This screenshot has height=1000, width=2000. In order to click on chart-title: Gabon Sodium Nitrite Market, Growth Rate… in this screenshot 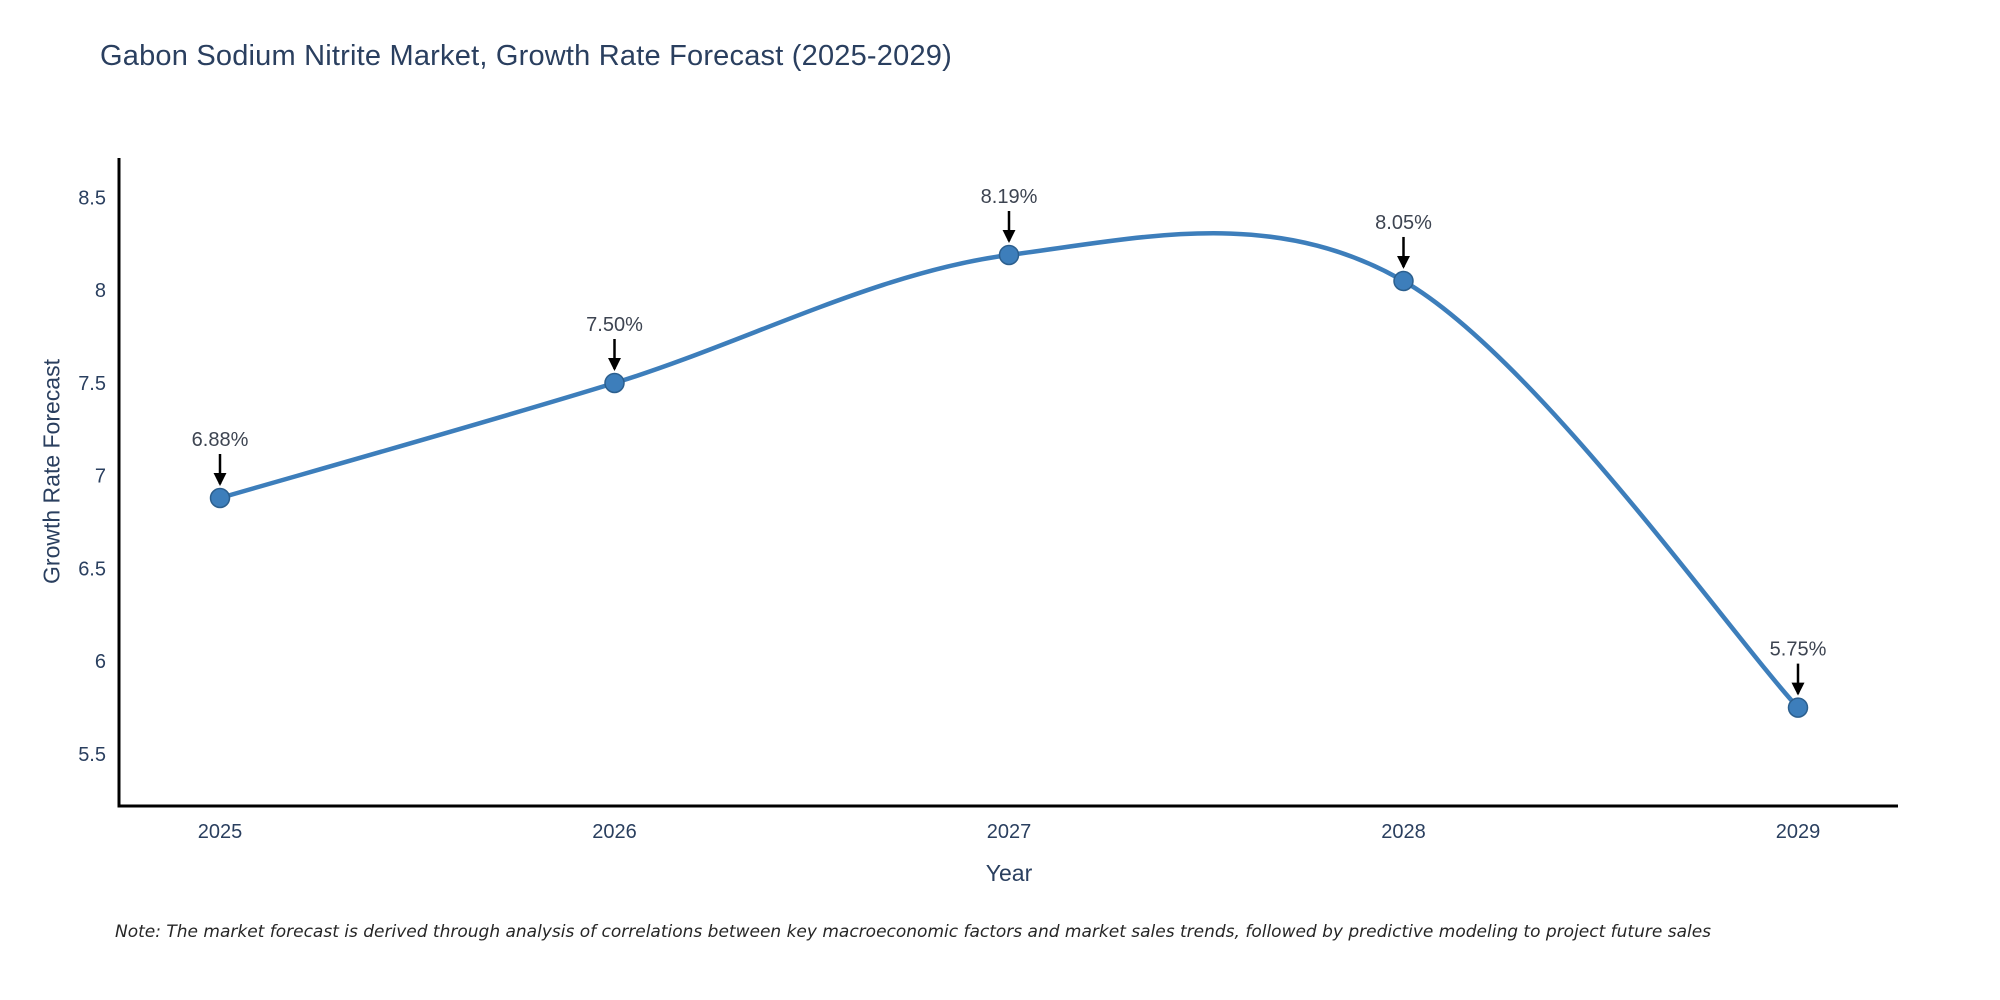, I will do `click(526, 56)`.